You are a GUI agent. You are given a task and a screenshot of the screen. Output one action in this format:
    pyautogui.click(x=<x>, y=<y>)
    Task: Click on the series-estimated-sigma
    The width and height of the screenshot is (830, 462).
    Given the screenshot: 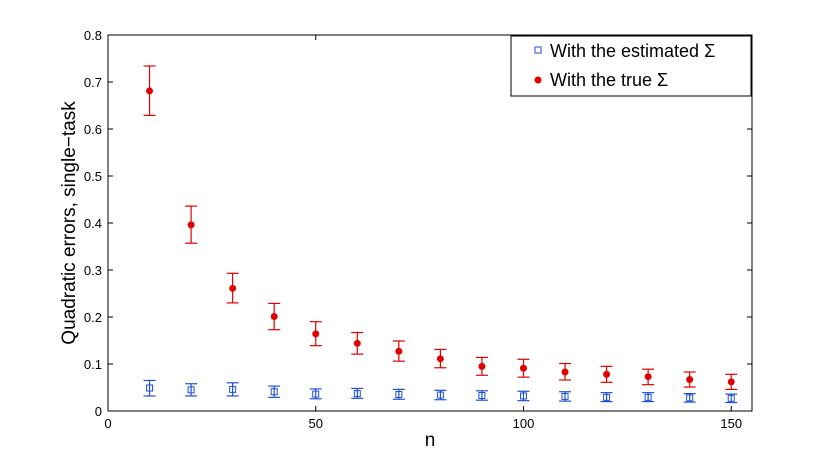 What is the action you would take?
    pyautogui.click(x=440, y=391)
    